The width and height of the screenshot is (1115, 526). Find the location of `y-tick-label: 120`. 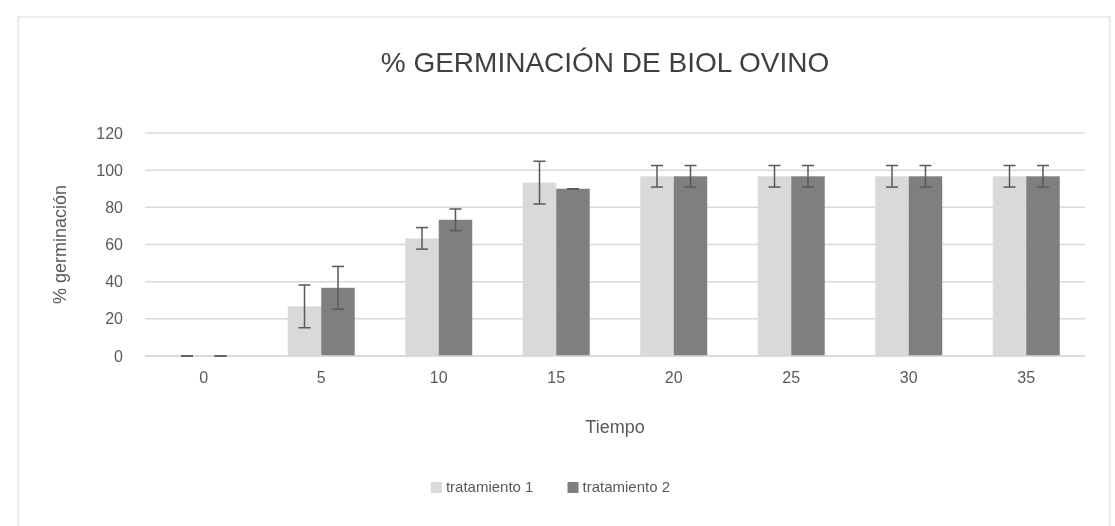

y-tick-label: 120 is located at coordinates (110, 133).